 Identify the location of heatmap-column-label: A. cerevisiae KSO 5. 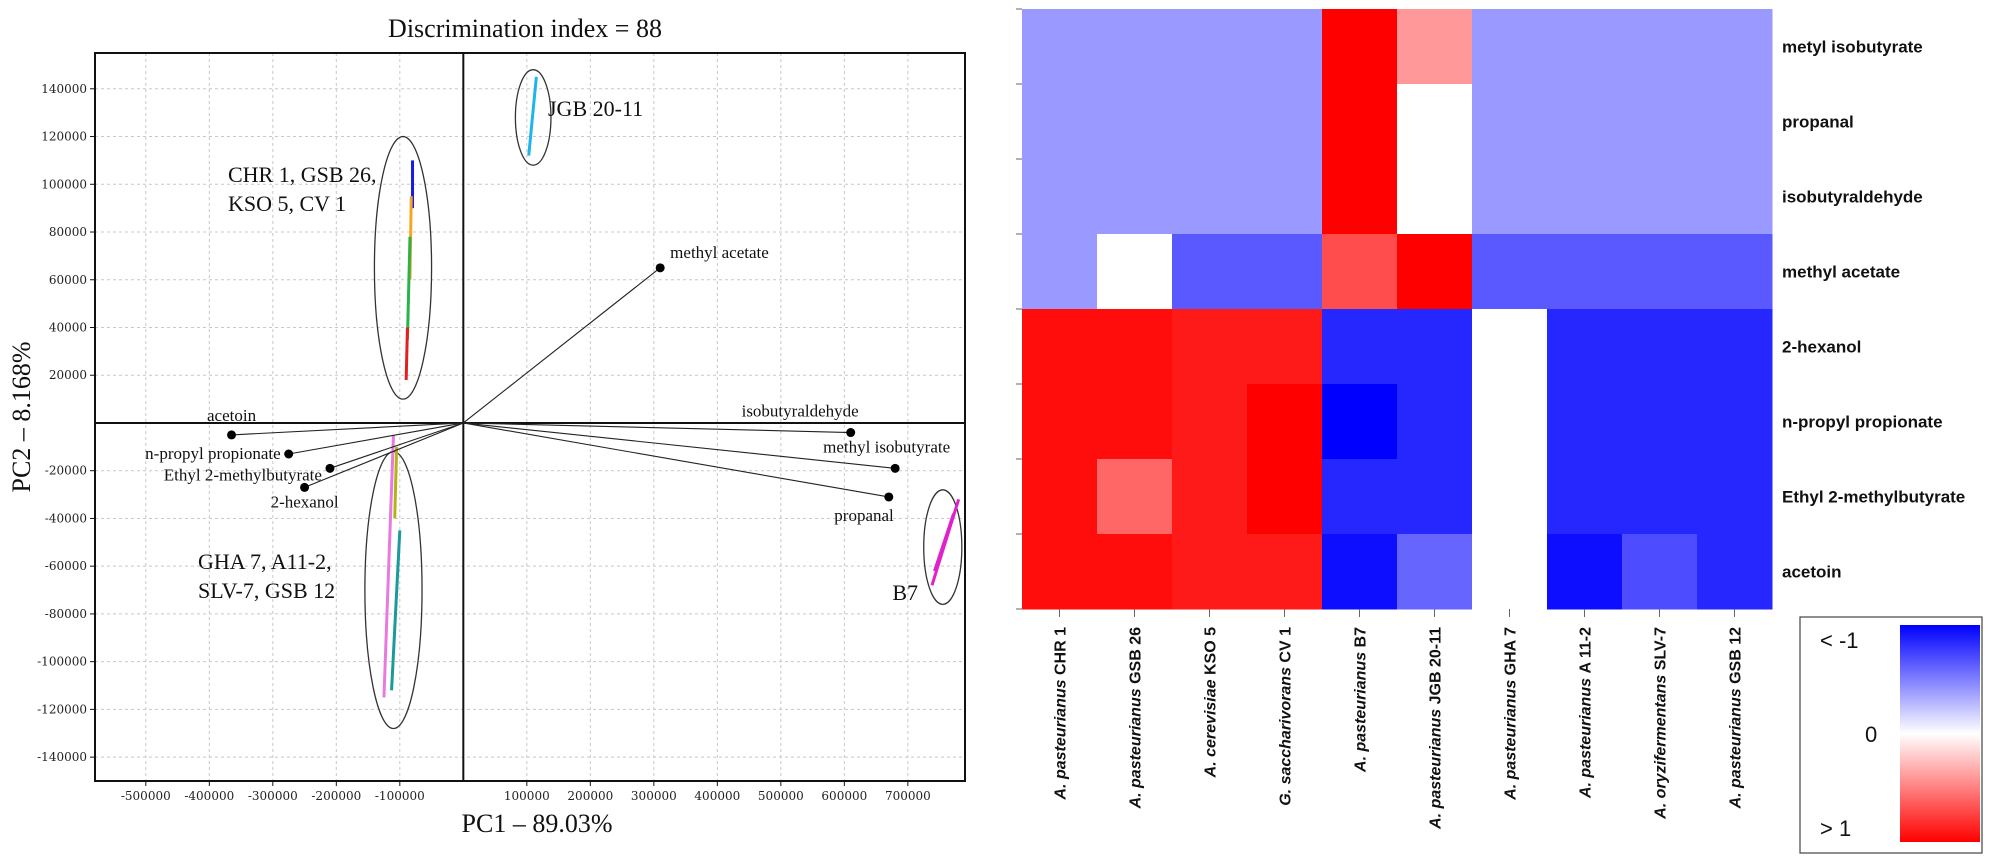
(1211, 702).